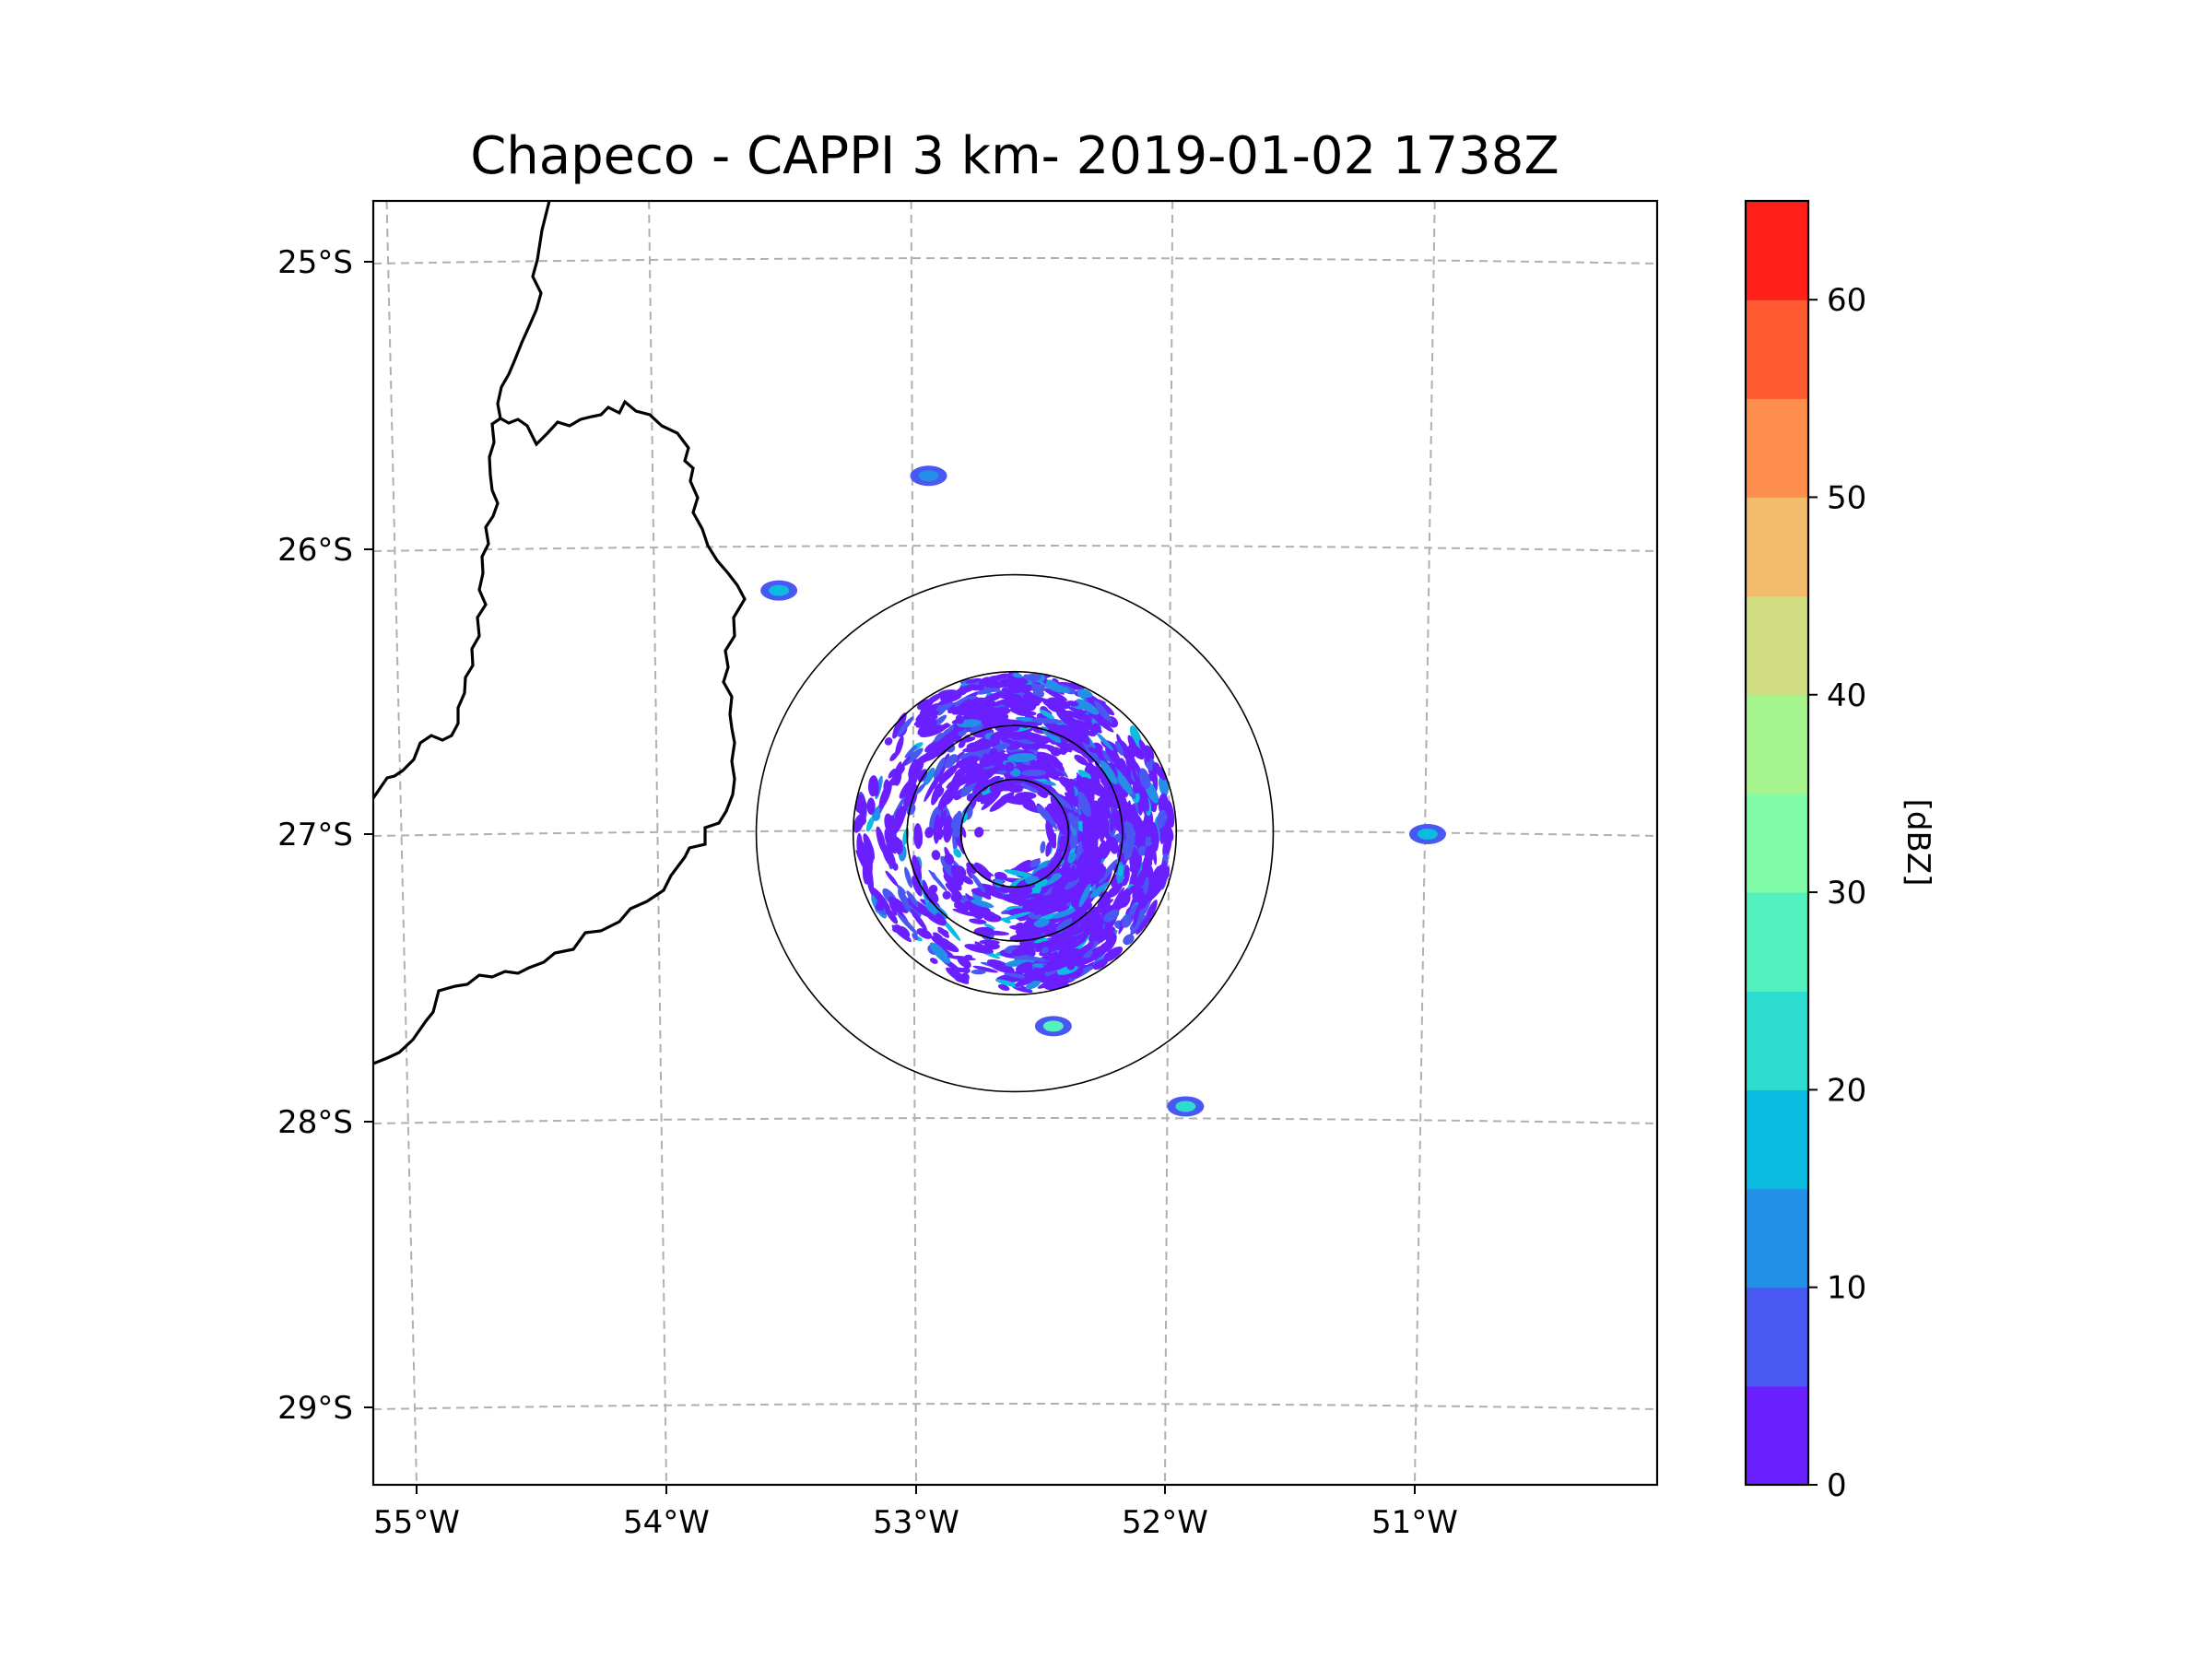 Image resolution: width=2212 pixels, height=1659 pixels. I want to click on x-axis: 55°W 54°W 53°W 52°W 51°W, so click(915, 1513).